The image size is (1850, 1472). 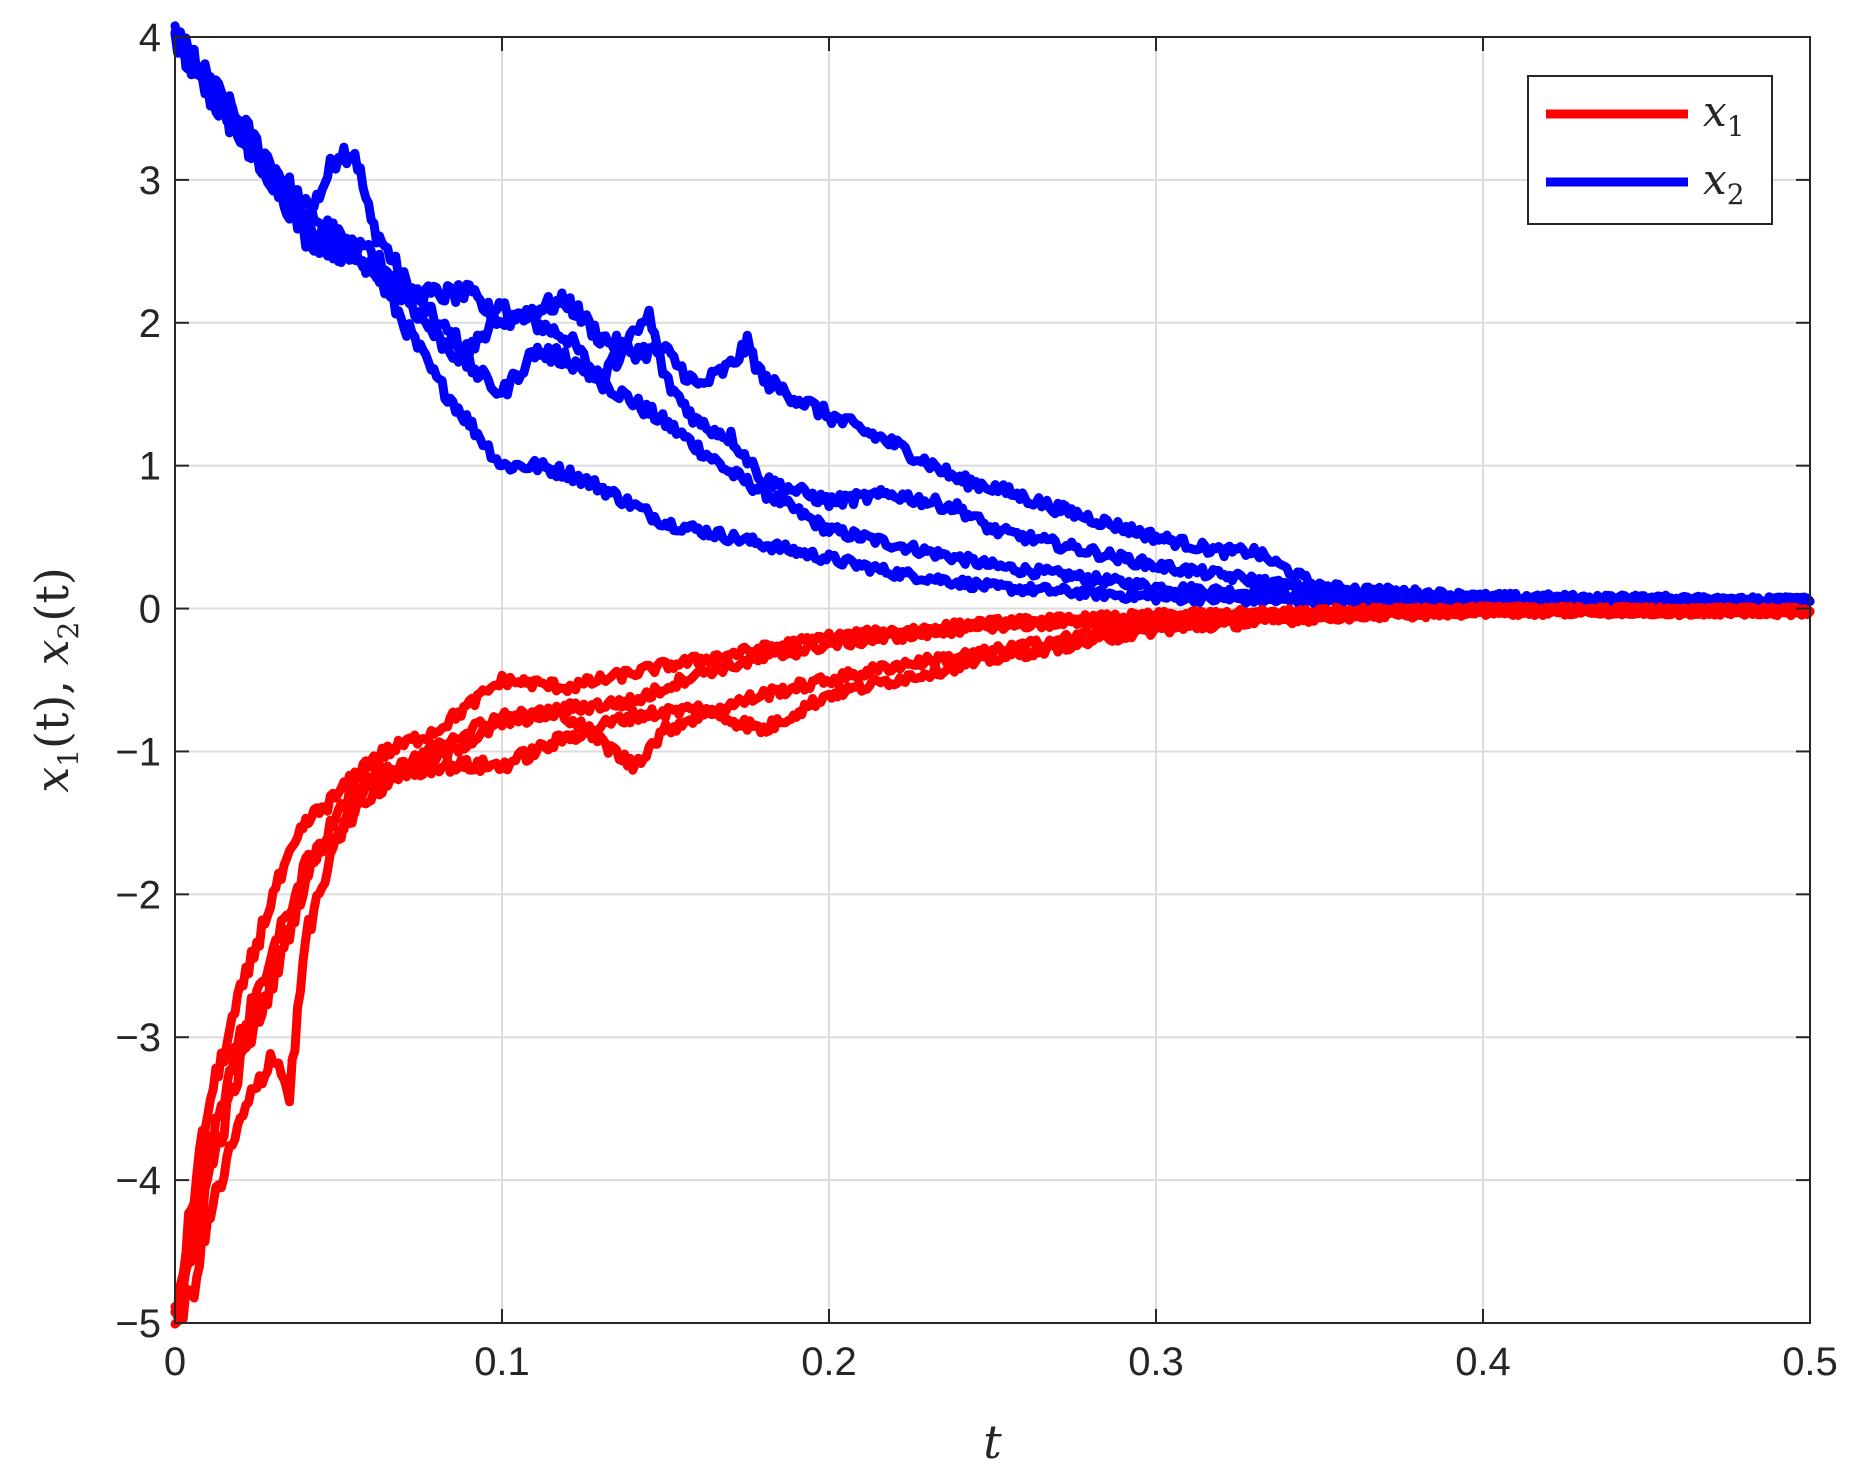 What do you see at coordinates (829, 1362) in the screenshot?
I see `x-tick-label: 0.2` at bounding box center [829, 1362].